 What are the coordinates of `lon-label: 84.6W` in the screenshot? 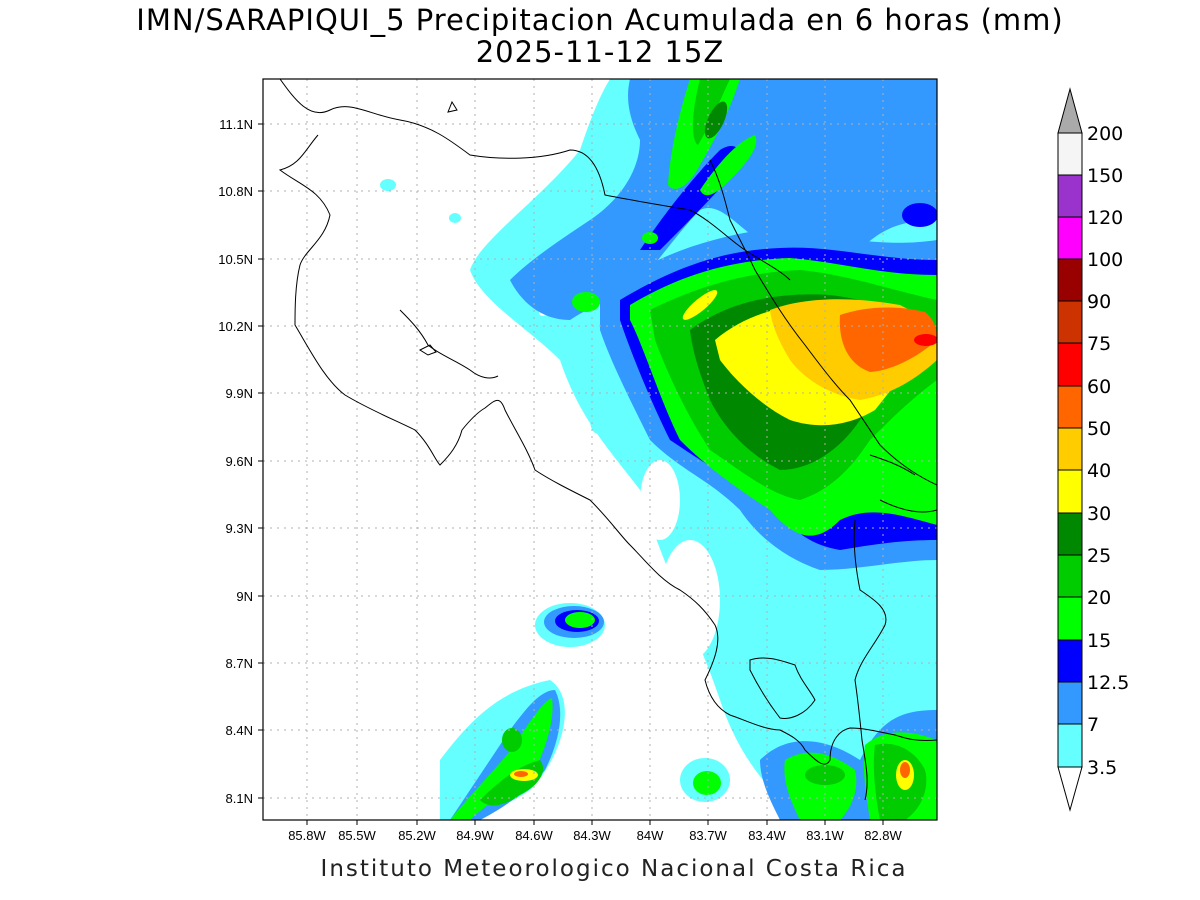 It's located at (534, 835).